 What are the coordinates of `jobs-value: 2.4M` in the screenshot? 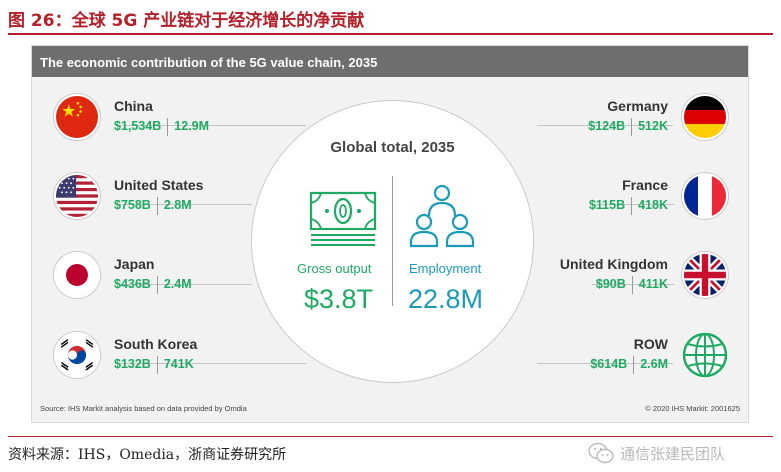 It's located at (177, 284).